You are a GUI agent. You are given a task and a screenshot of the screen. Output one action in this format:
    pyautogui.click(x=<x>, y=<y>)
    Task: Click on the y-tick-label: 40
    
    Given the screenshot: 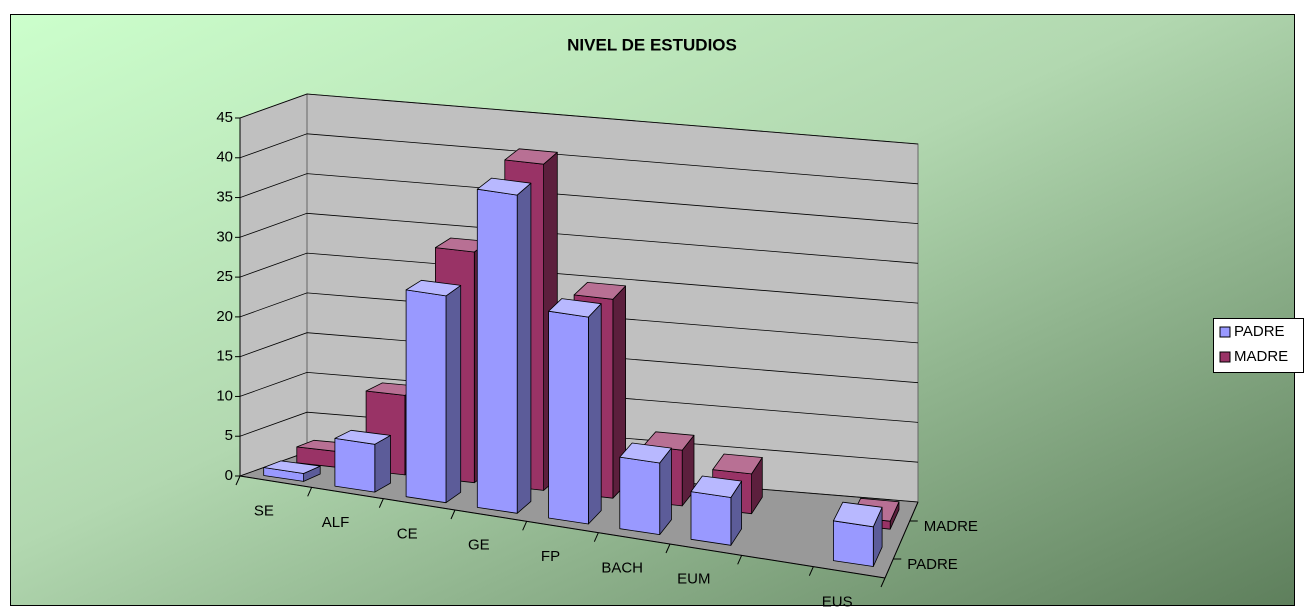 What is the action you would take?
    pyautogui.click(x=224, y=157)
    